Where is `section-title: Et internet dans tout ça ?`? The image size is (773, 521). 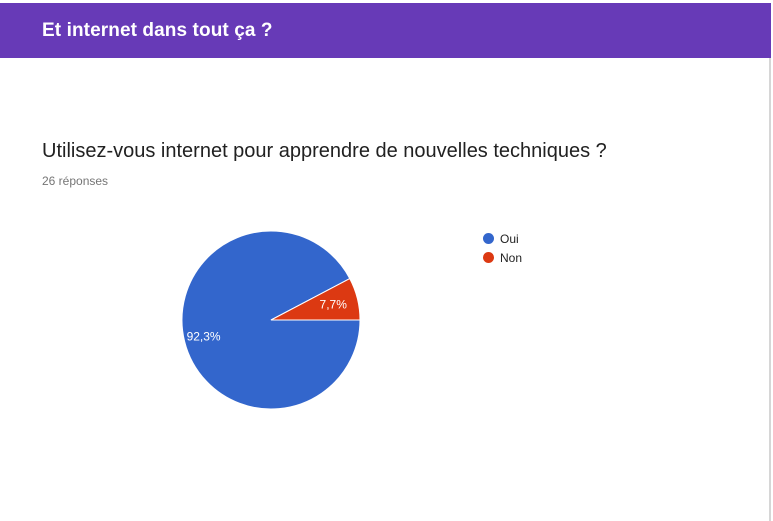
section-title: Et internet dans tout ça ? is located at coordinates (157, 30).